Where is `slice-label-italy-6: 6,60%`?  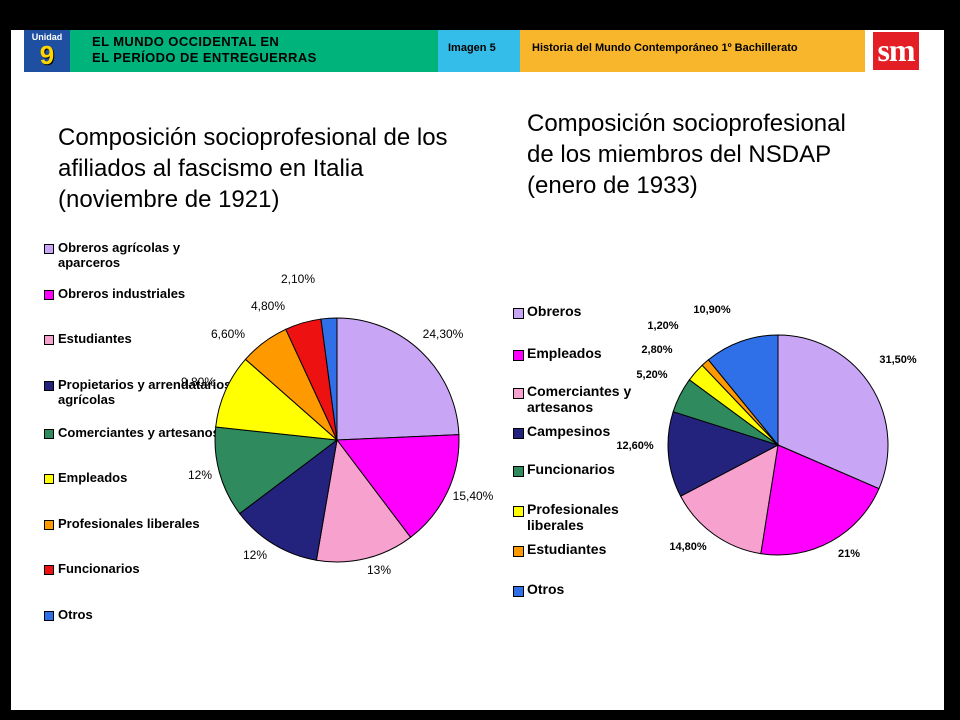 slice-label-italy-6: 6,60% is located at coordinates (228, 334).